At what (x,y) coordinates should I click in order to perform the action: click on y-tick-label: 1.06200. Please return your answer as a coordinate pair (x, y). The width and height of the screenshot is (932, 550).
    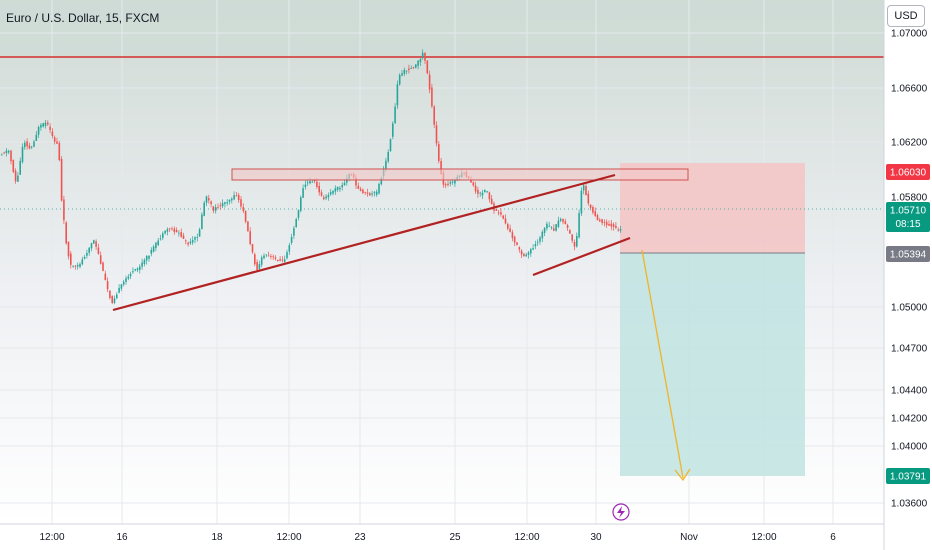
    Looking at the image, I should click on (909, 143).